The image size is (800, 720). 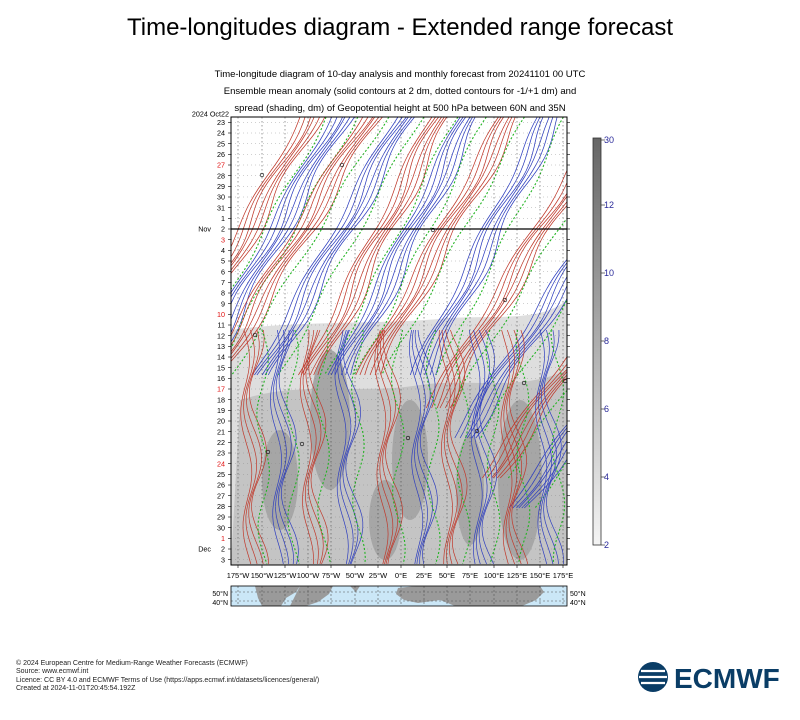 What do you see at coordinates (606, 545) in the screenshot?
I see `colorbar-tick-label: 2` at bounding box center [606, 545].